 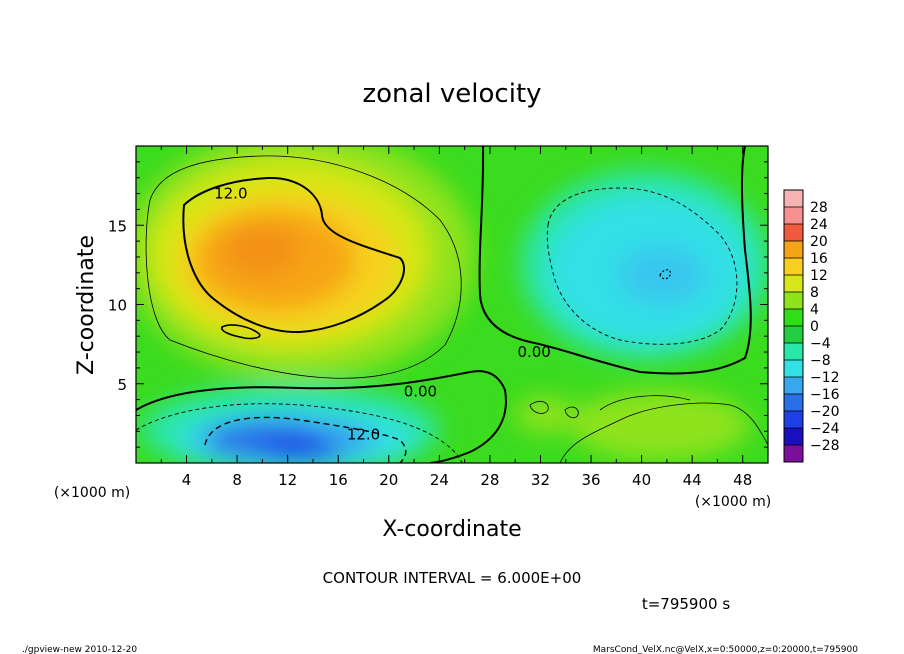 I want to click on x-tick-label: 16, so click(x=338, y=480).